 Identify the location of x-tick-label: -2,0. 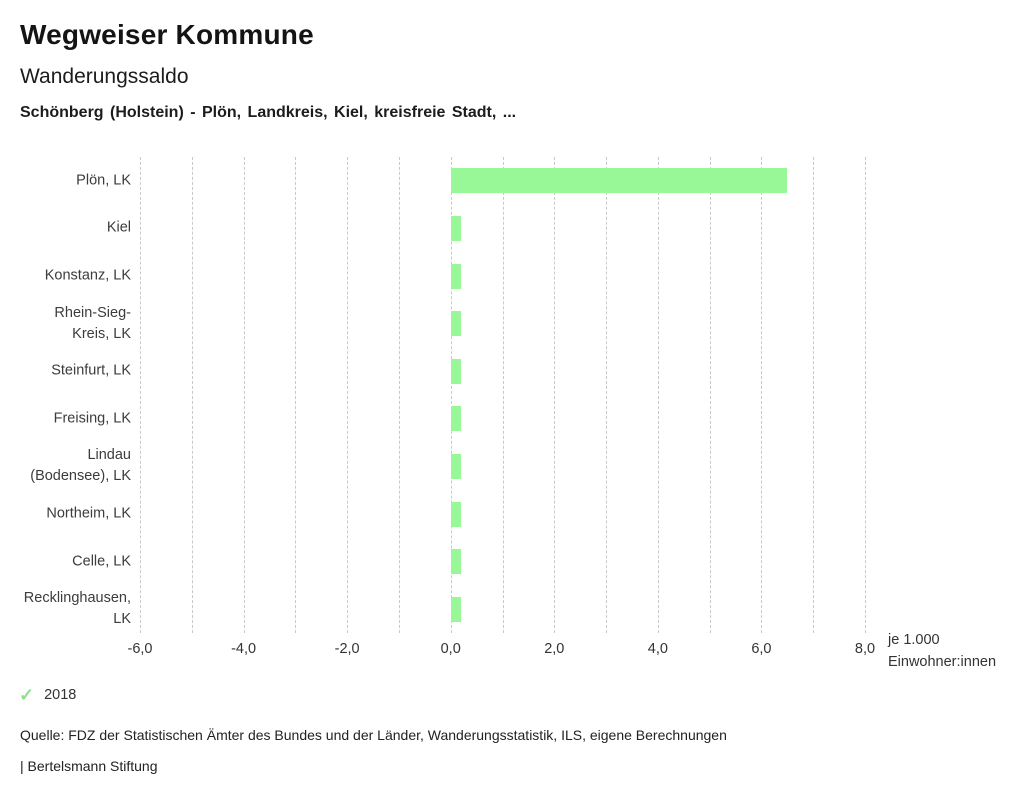
(347, 649).